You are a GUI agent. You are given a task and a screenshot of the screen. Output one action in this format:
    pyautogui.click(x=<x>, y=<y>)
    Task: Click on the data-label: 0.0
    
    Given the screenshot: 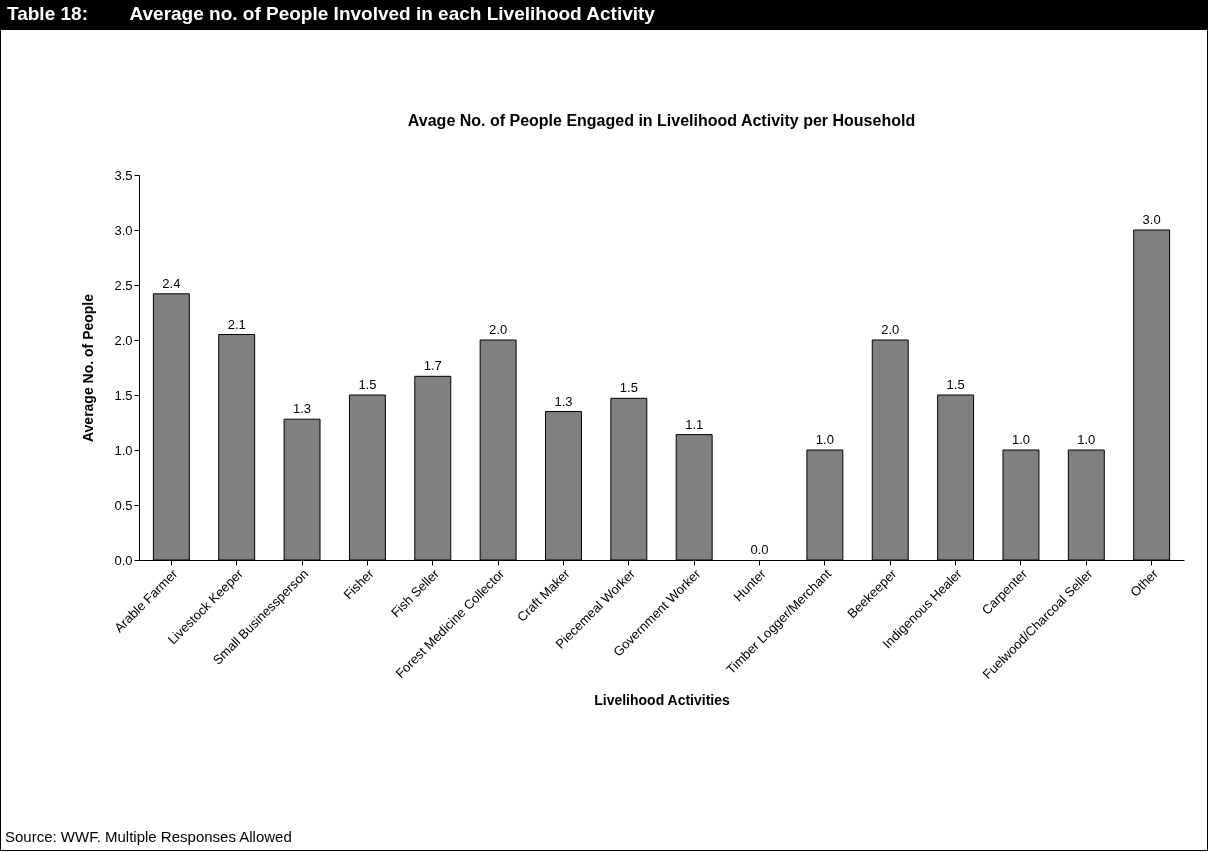 What is the action you would take?
    pyautogui.click(x=759, y=549)
    